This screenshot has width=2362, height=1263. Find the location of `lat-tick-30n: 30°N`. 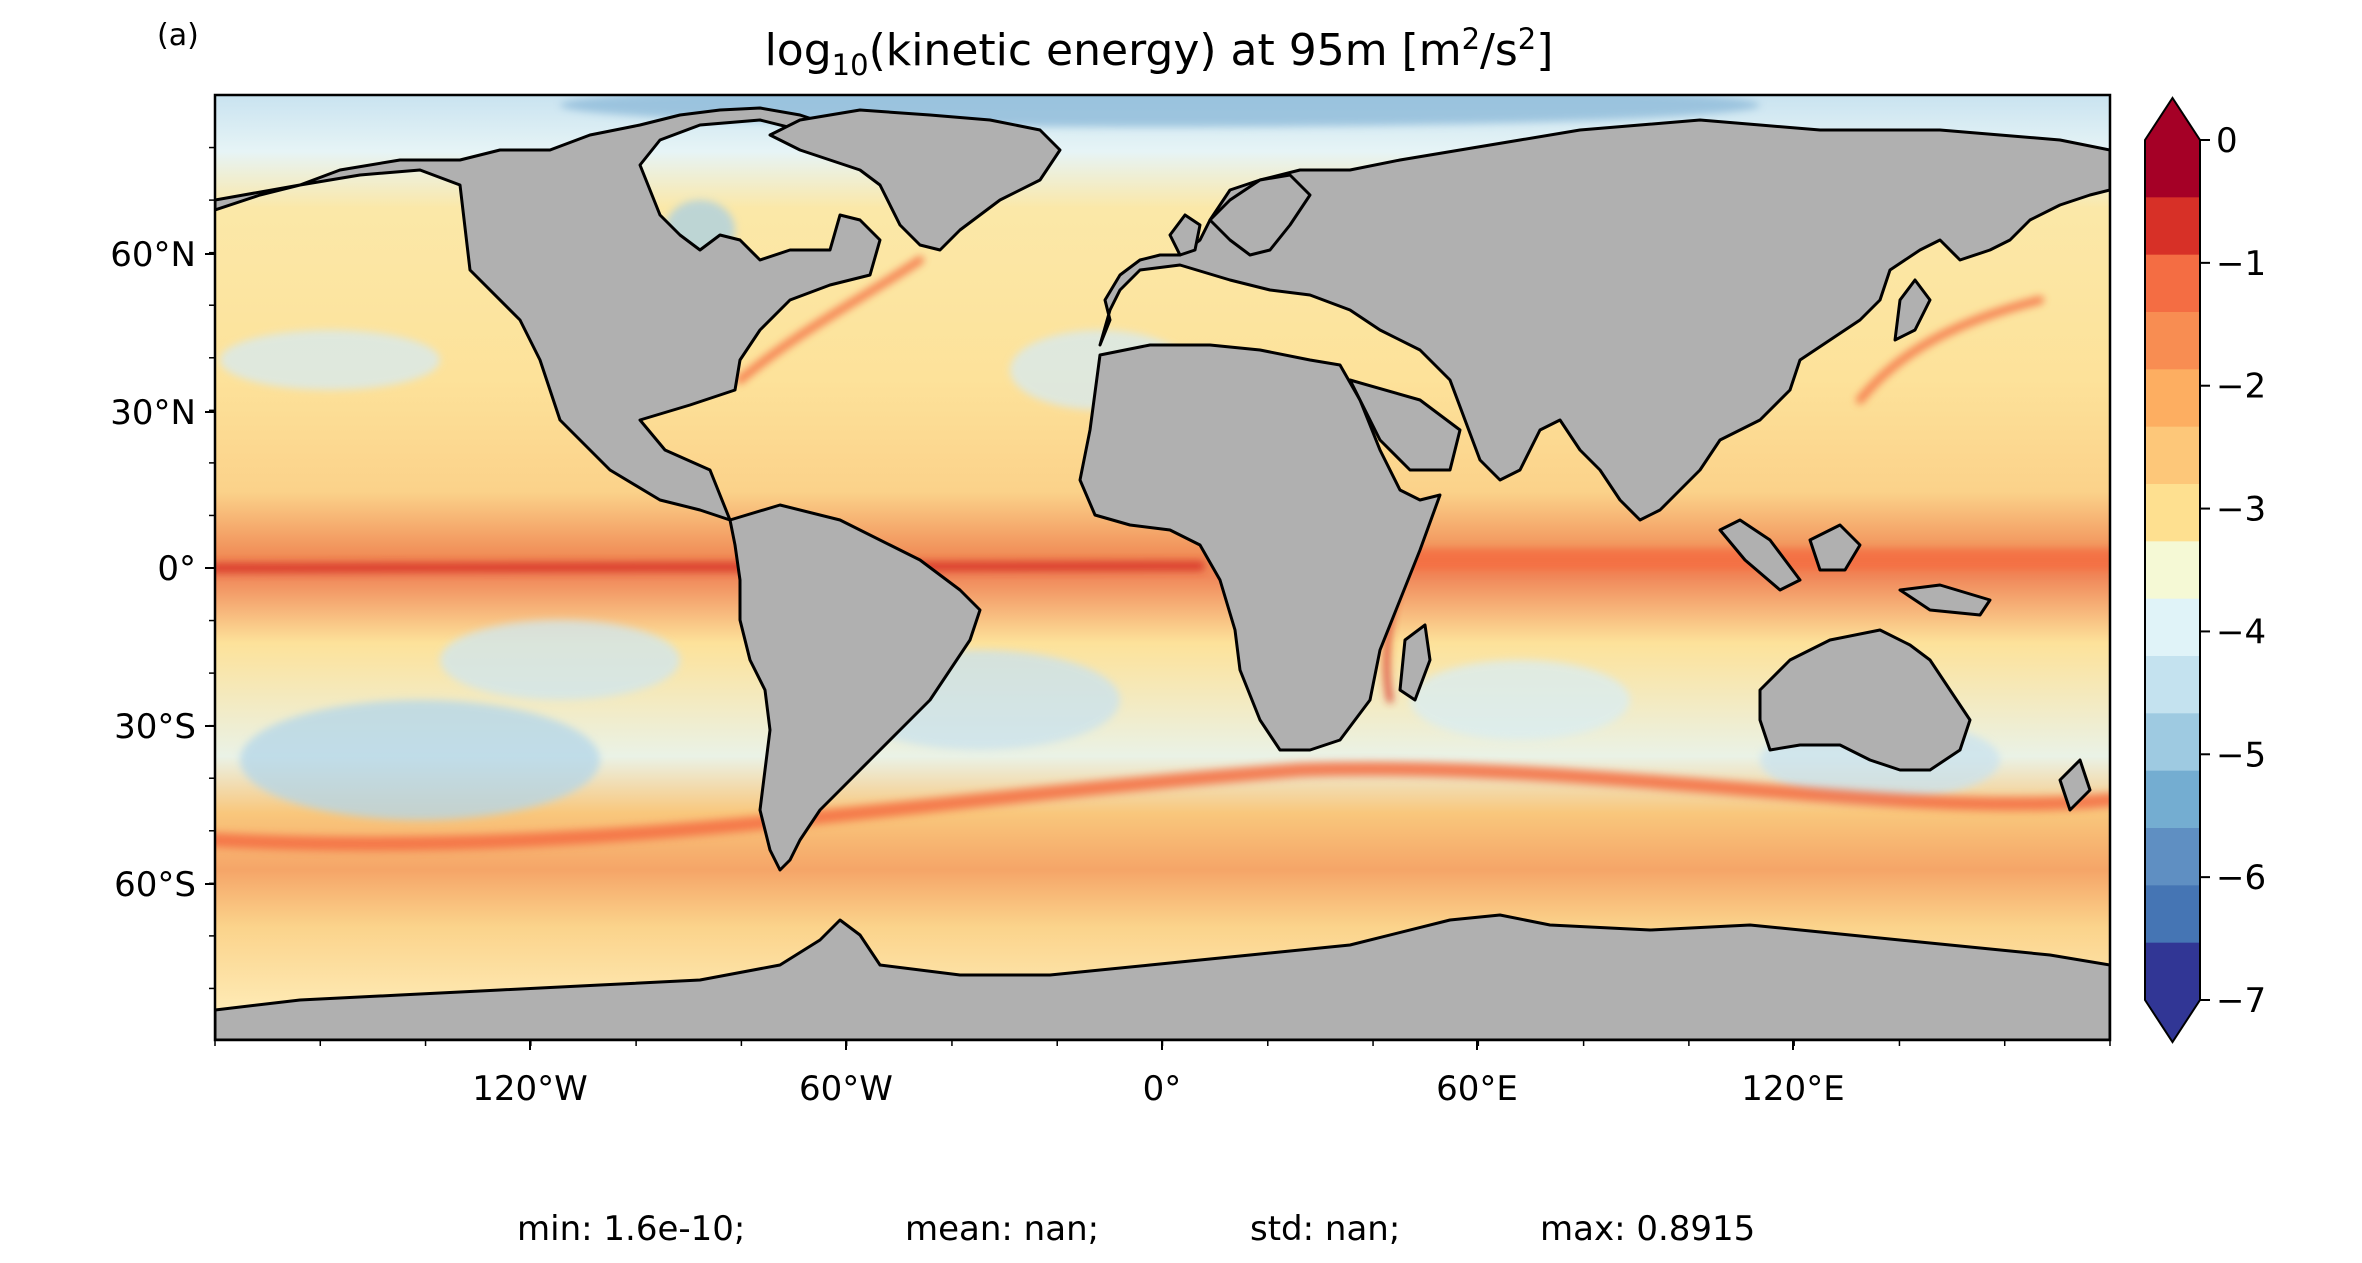

lat-tick-30n: 30°N is located at coordinates (162, 413).